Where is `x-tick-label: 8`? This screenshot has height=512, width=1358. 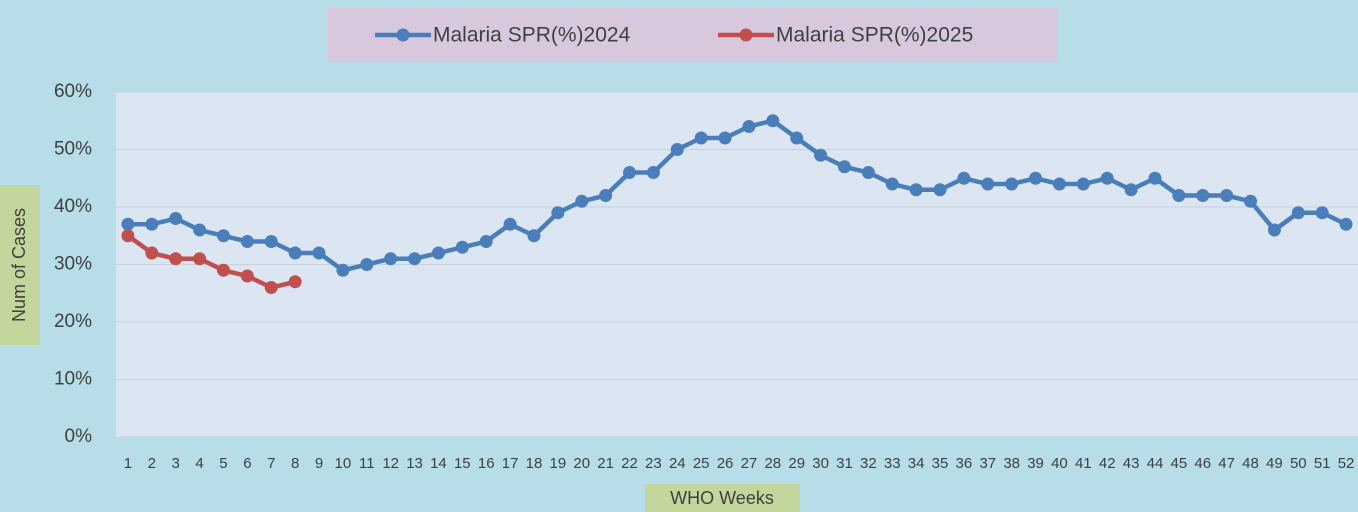 x-tick-label: 8 is located at coordinates (295, 463).